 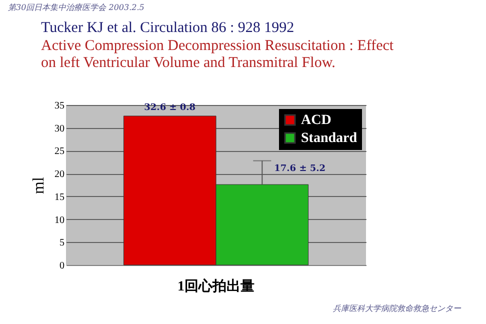 What do you see at coordinates (59, 152) in the screenshot?
I see `y-tick-label: 25` at bounding box center [59, 152].